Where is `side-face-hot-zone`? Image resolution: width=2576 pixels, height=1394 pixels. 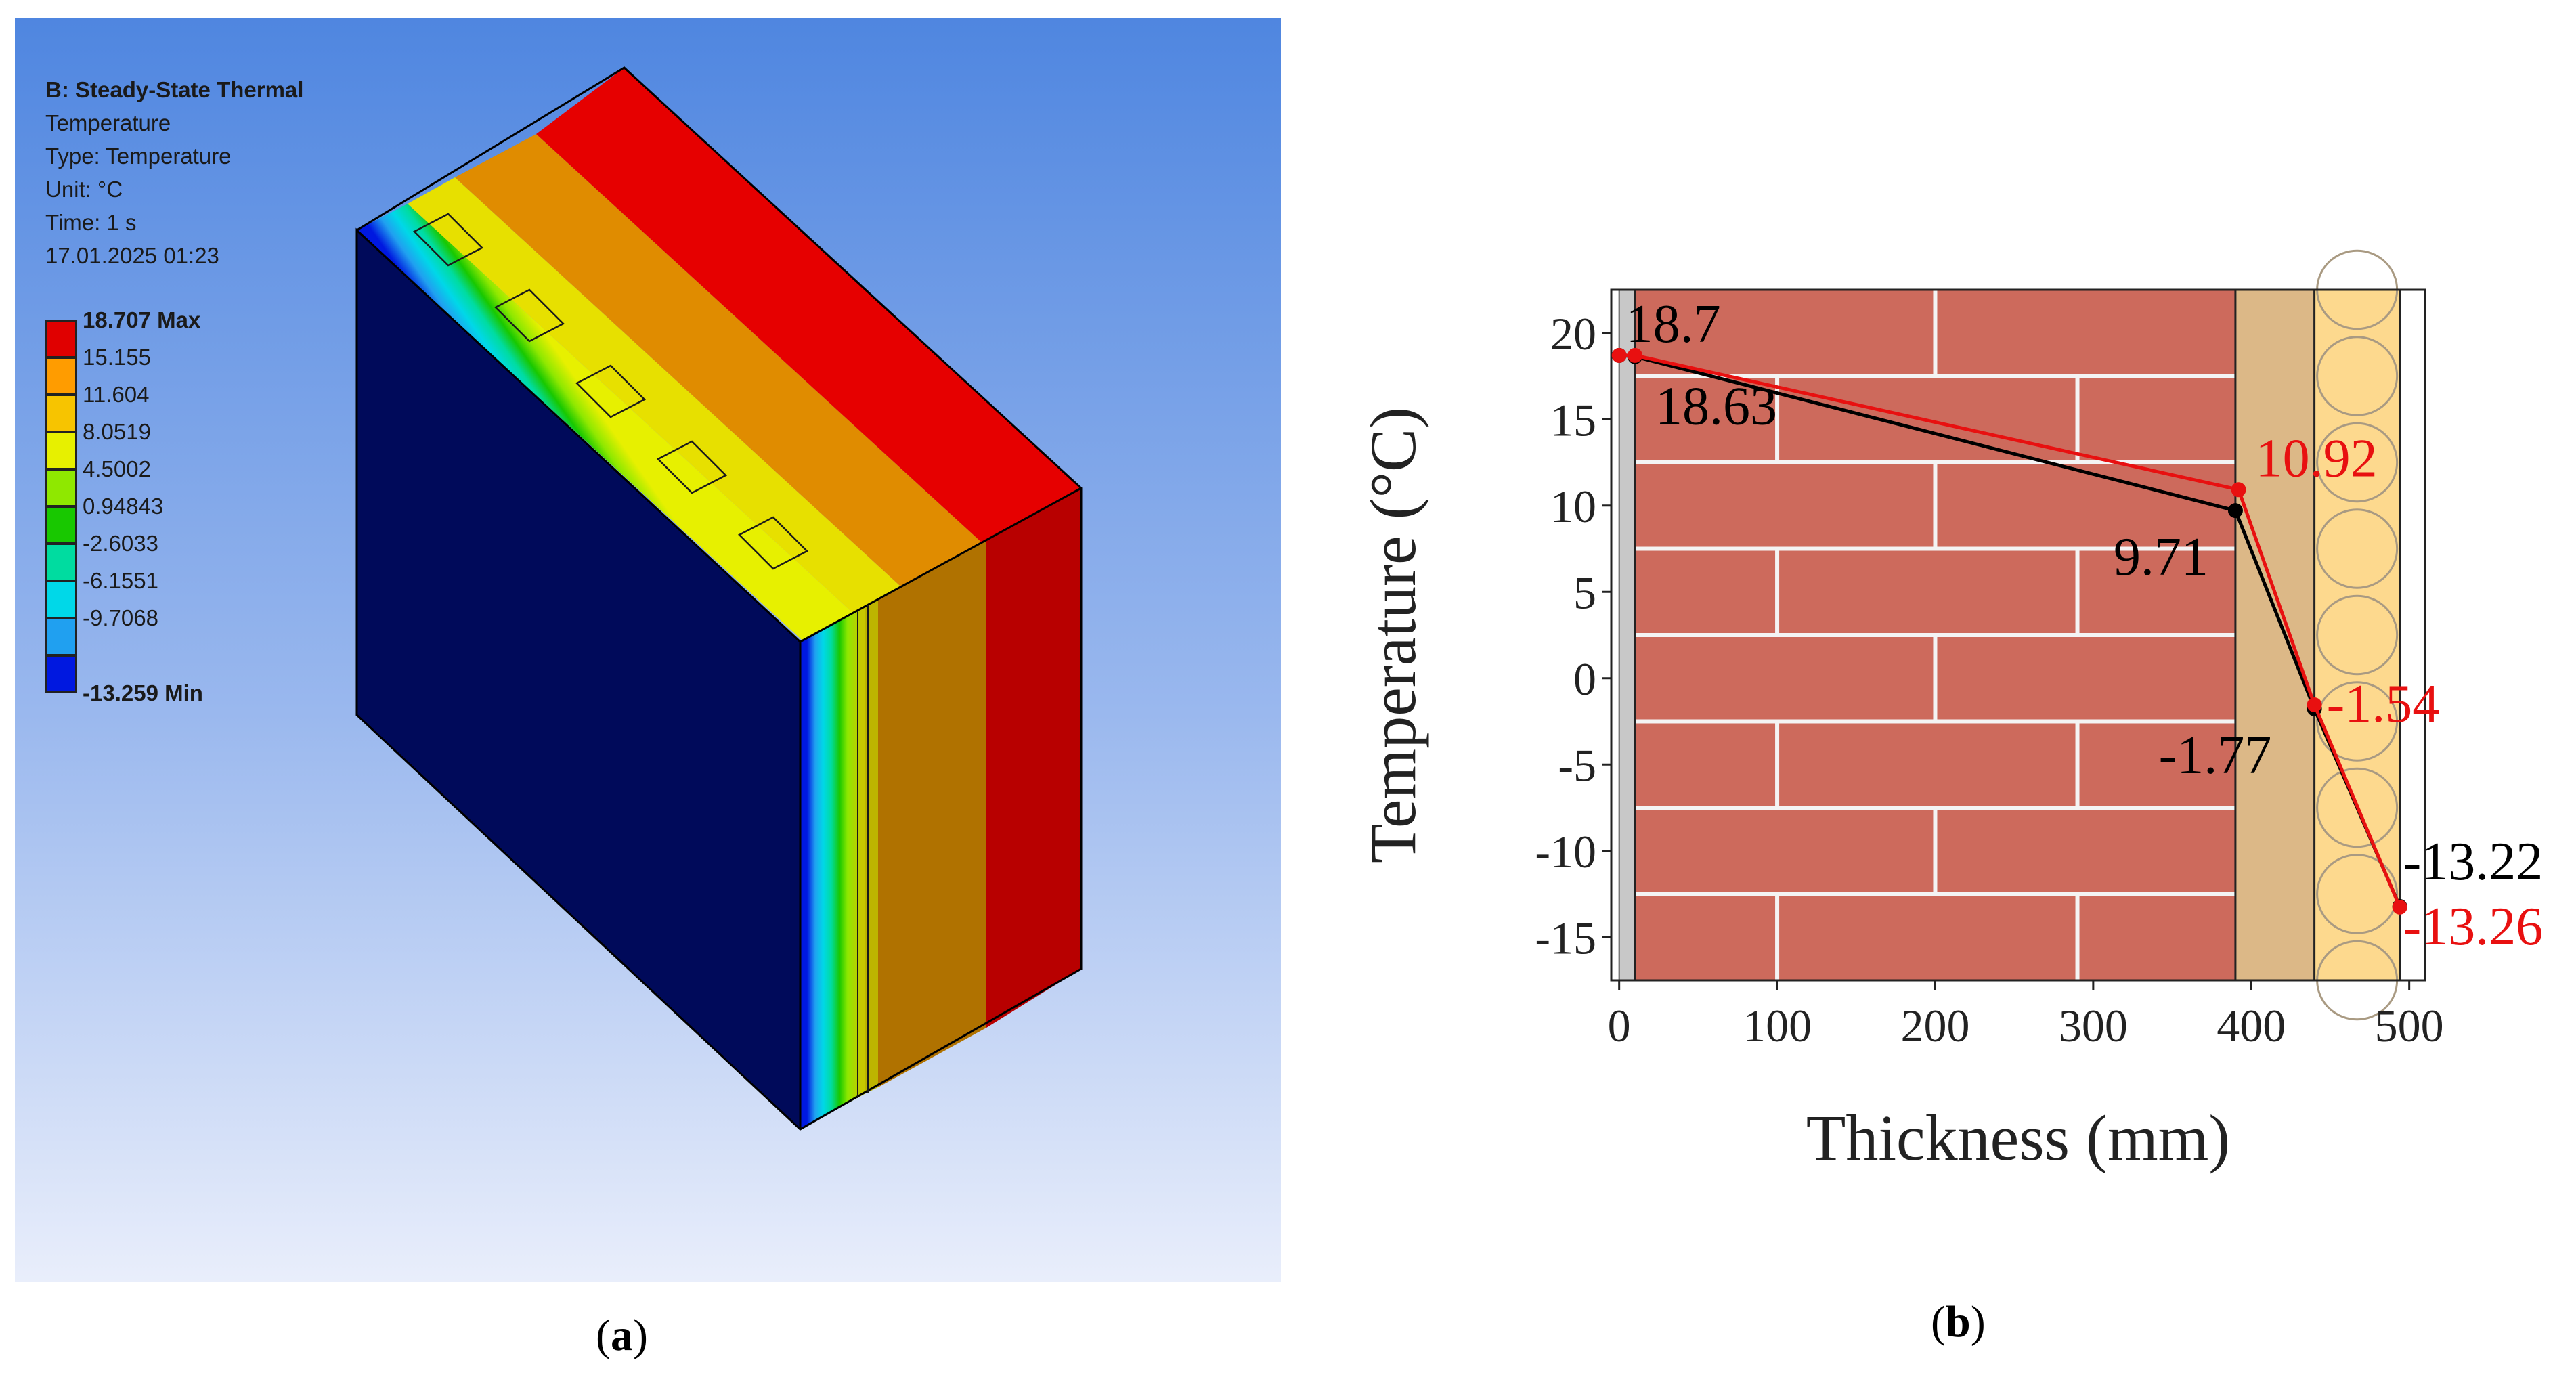 side-face-hot-zone is located at coordinates (1033, 758).